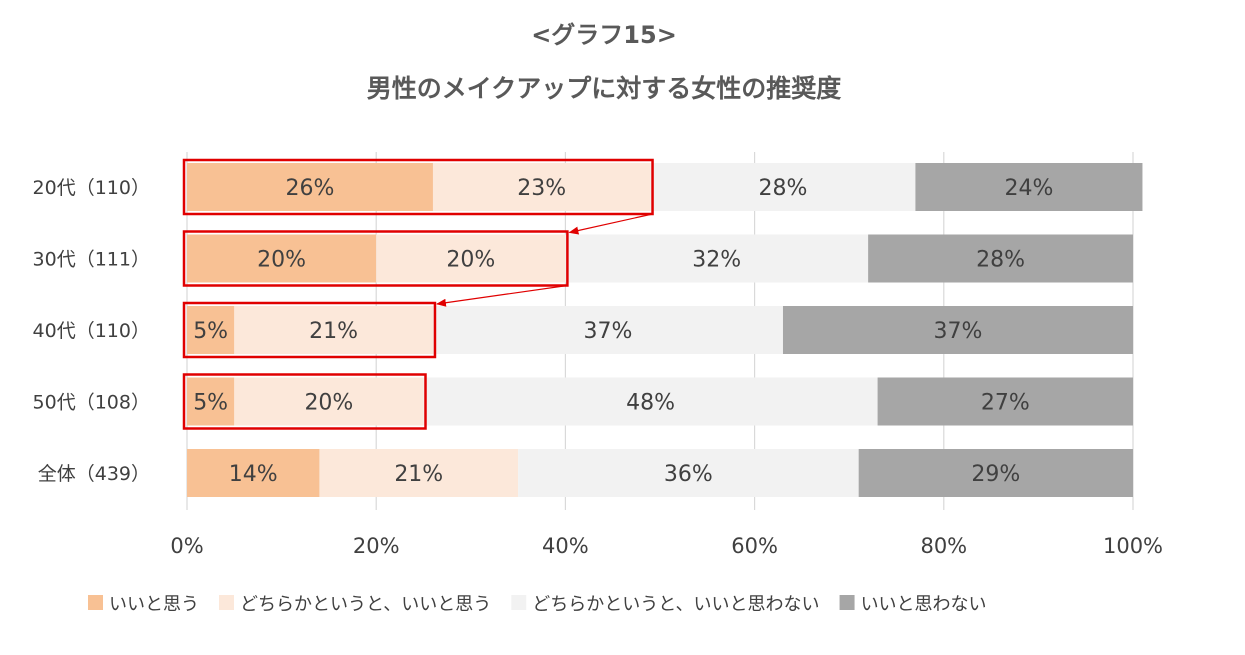 Image resolution: width=1245 pixels, height=655 pixels. I want to click on tick-label: 20%, so click(376, 546).